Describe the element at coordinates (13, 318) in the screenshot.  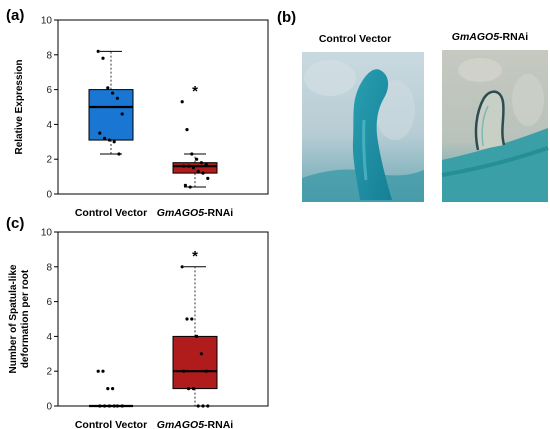
I see `y-axis-label-line: Number of Spatula-like` at that location.